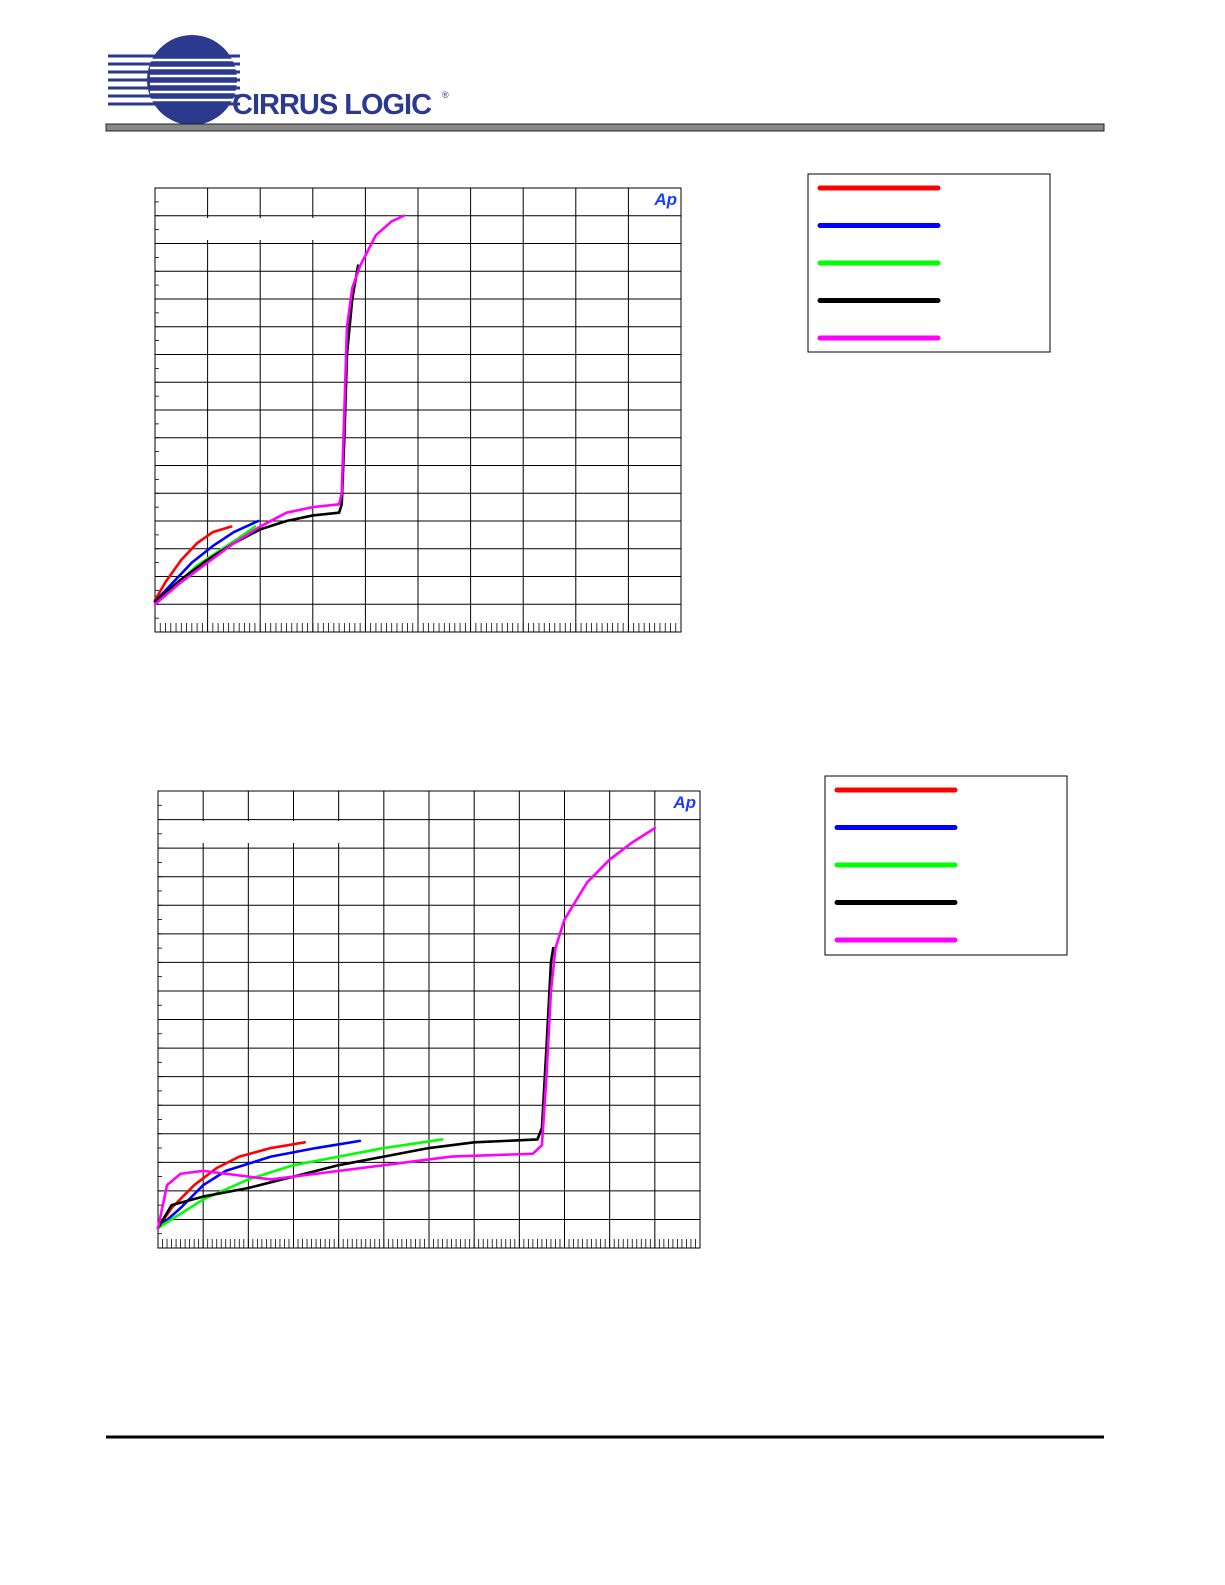 The height and width of the screenshot is (1585, 1225). I want to click on logo-text: CIRRUS LOGIC, so click(332, 105).